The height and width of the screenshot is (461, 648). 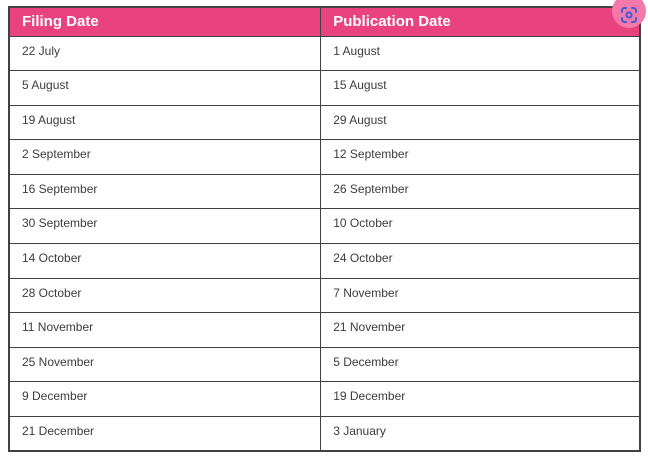 What do you see at coordinates (165, 191) in the screenshot?
I see `filing-date-cell: 16 September` at bounding box center [165, 191].